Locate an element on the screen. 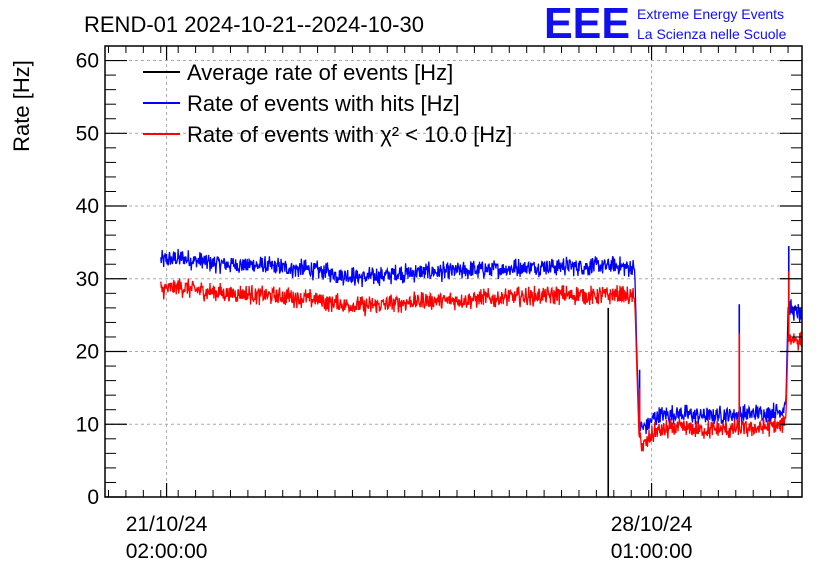 The height and width of the screenshot is (572, 836). legend-label-average: Average rate of events [Hz] is located at coordinates (320, 72).